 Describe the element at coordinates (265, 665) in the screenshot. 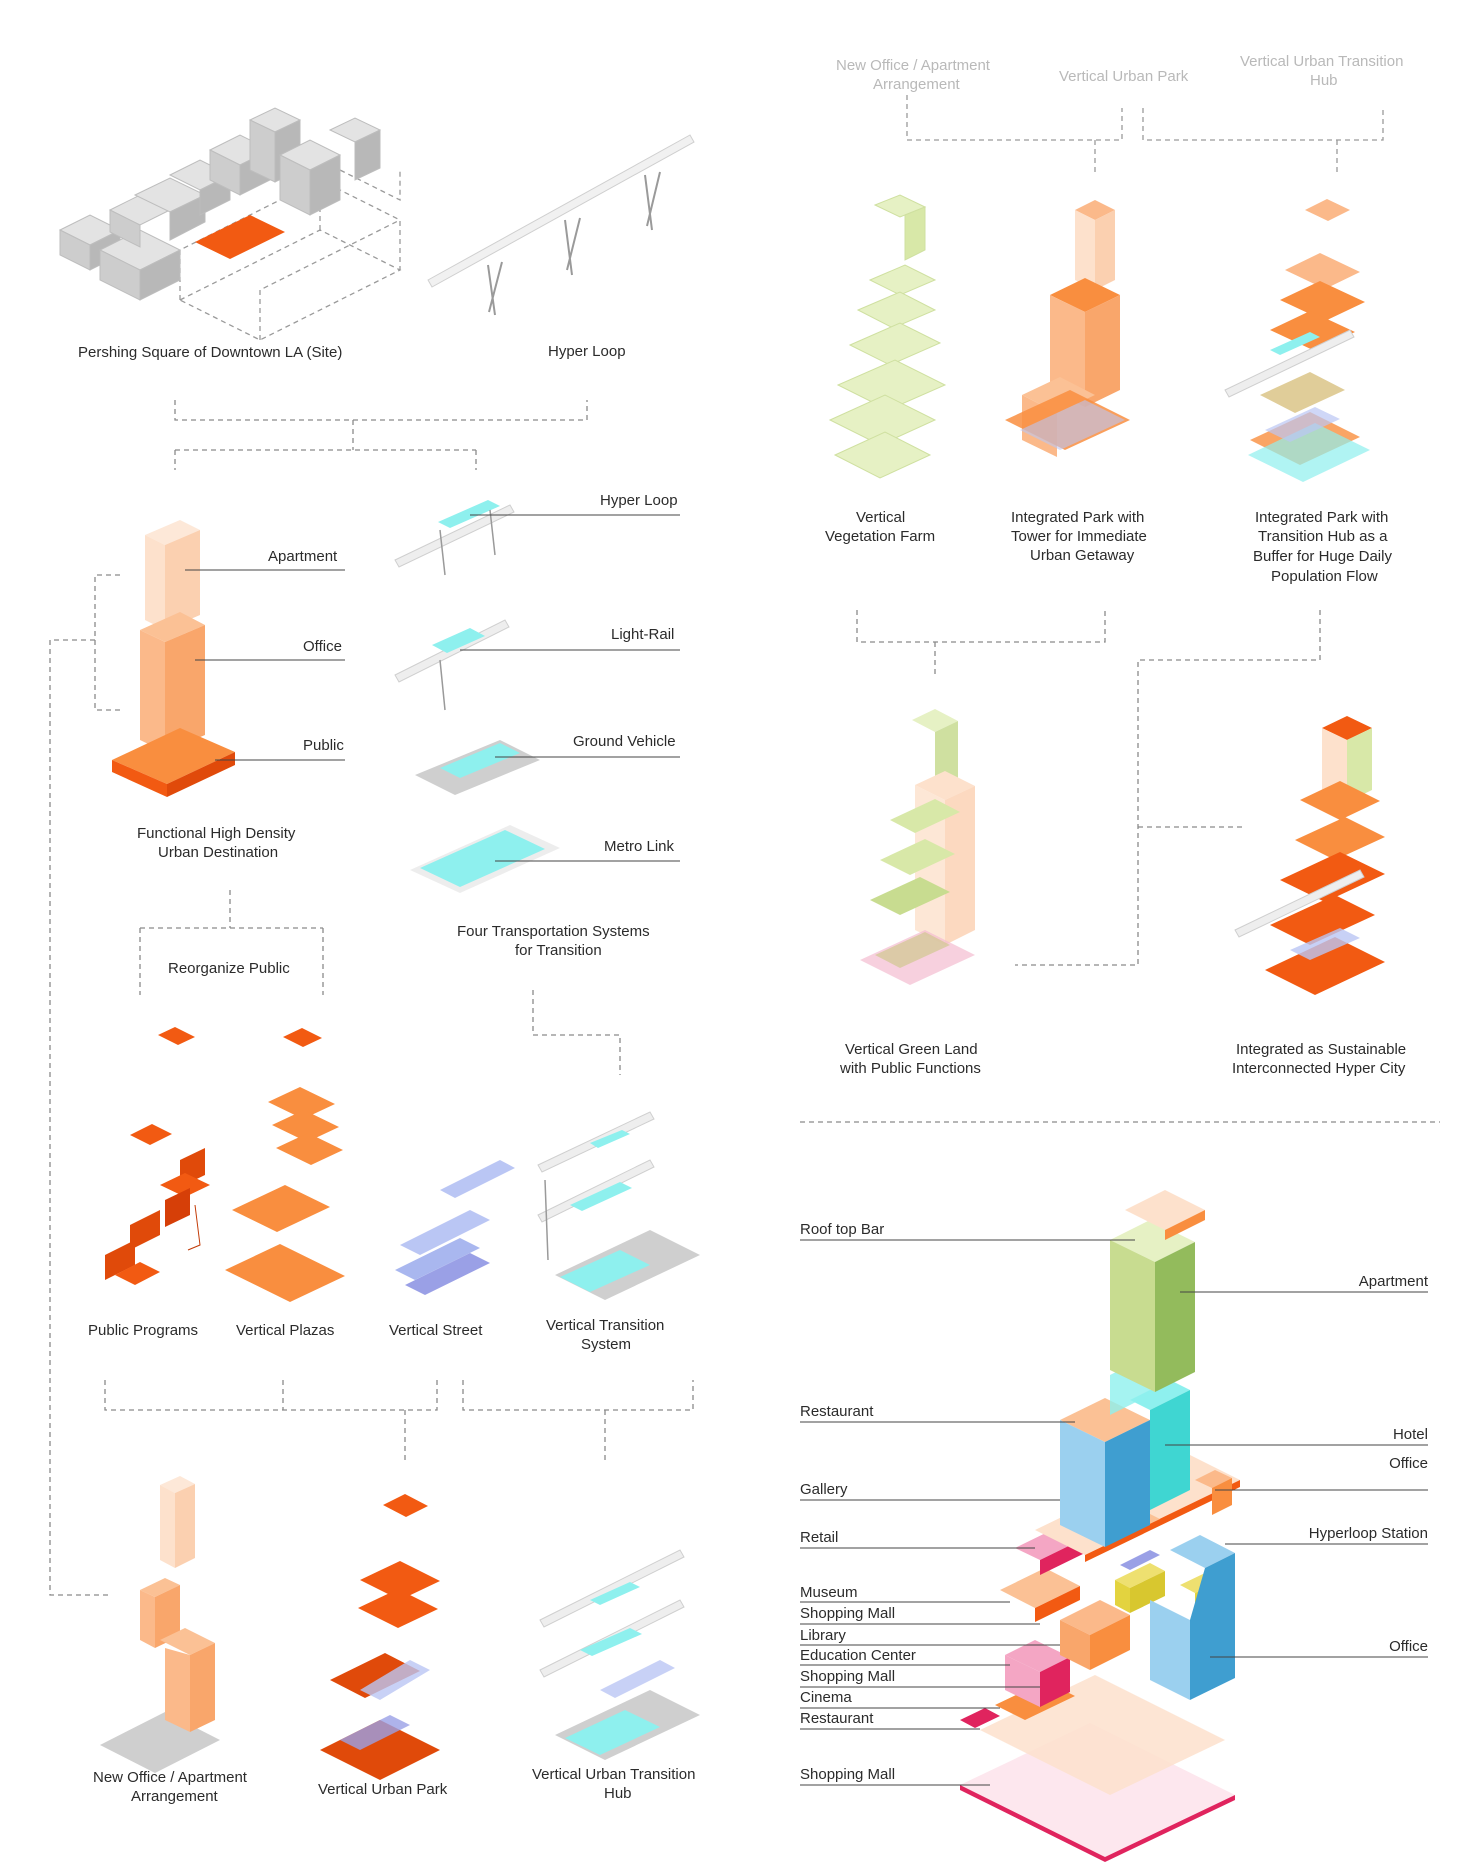

I see `program-leaders` at that location.